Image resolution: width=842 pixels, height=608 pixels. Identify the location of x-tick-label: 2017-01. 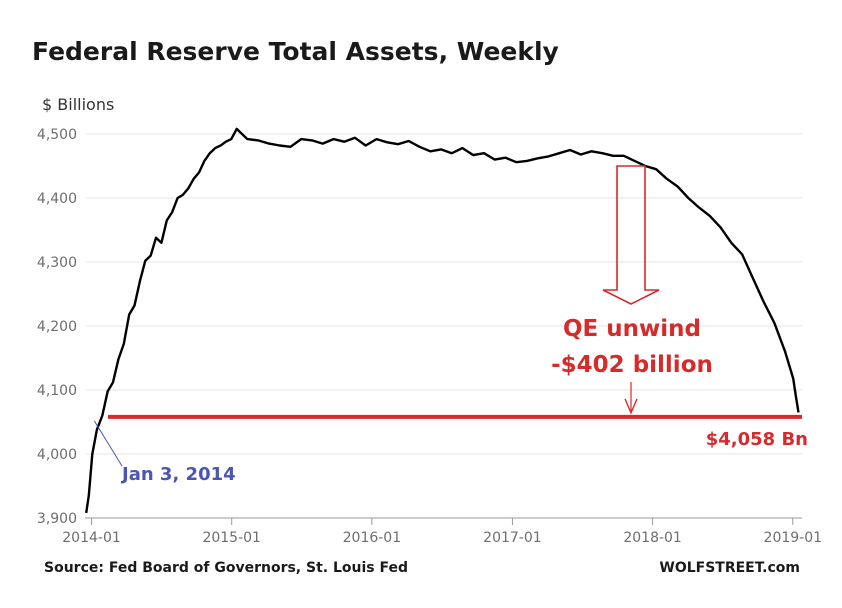
(512, 538).